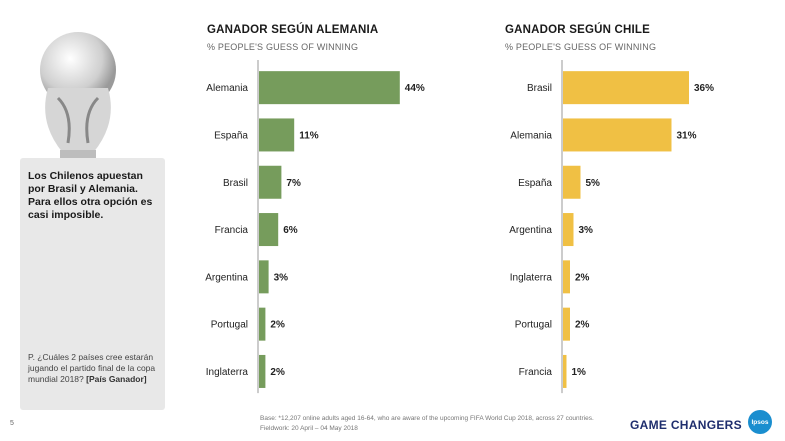 This screenshot has height=441, width=785. Describe the element at coordinates (290, 230) in the screenshot. I see `value-label: 6%` at that location.